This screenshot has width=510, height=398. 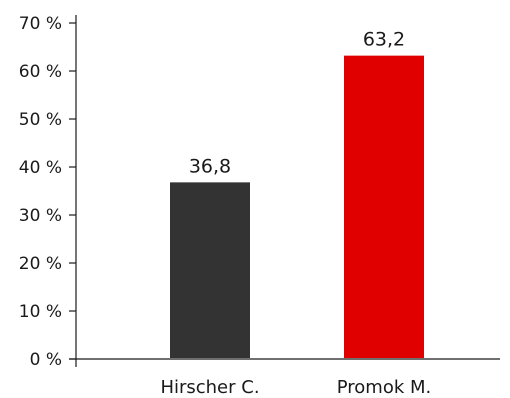 I want to click on y-tick-label: 20 %, so click(x=40, y=264).